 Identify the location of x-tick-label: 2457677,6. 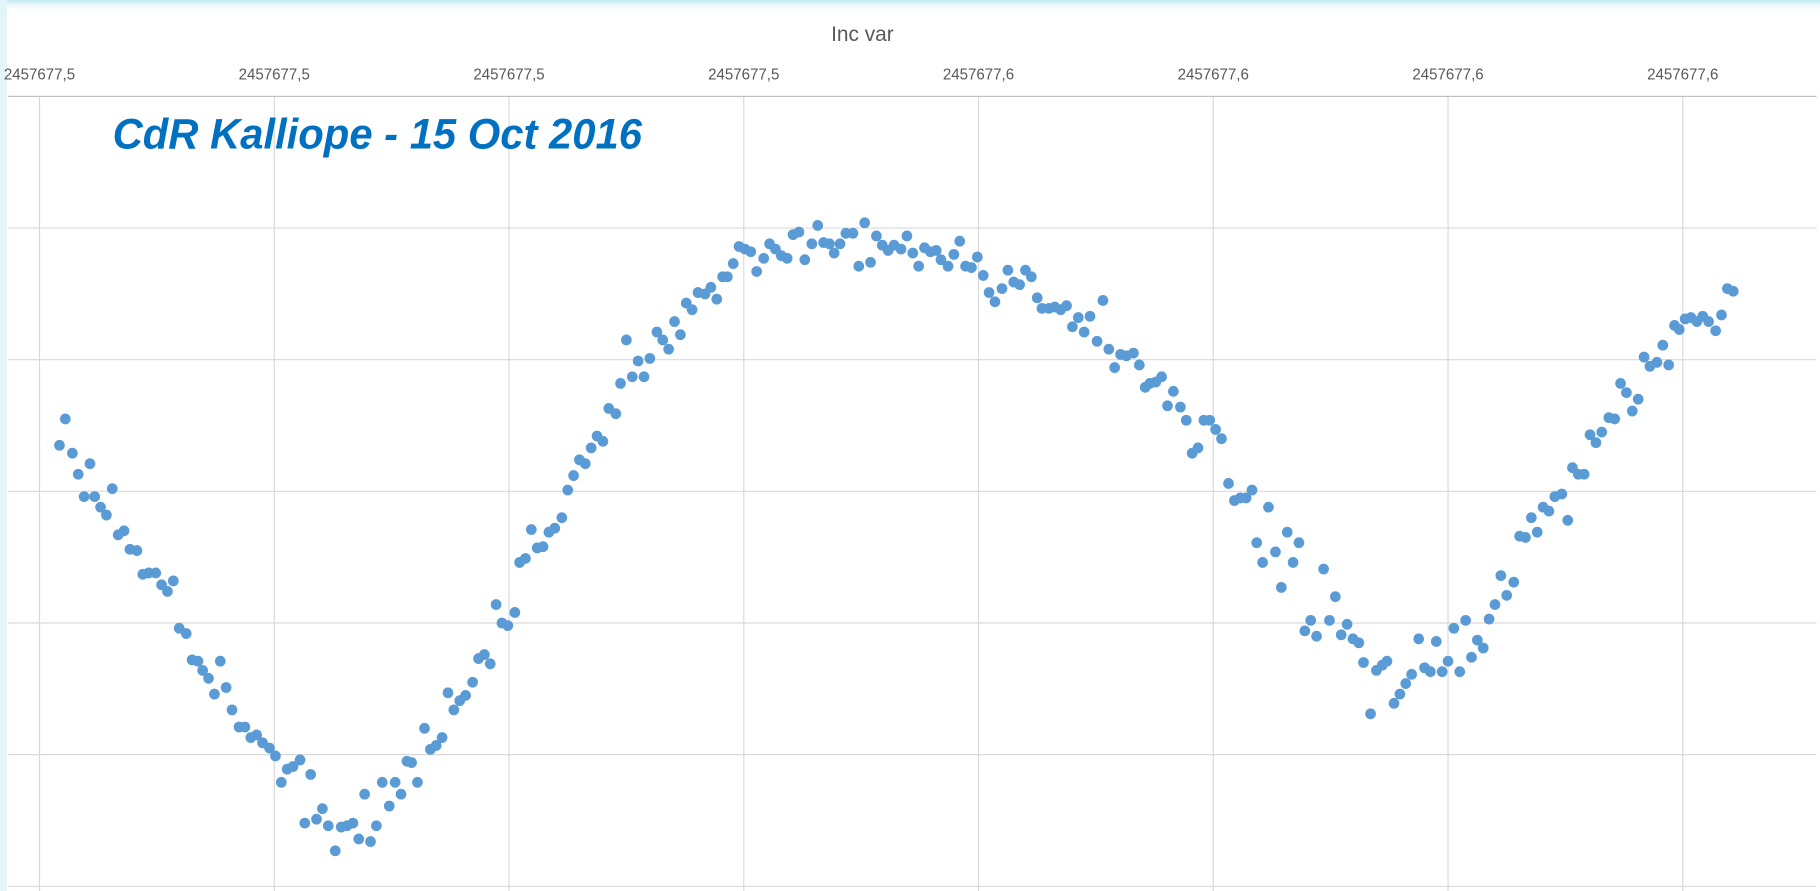
(1682, 74).